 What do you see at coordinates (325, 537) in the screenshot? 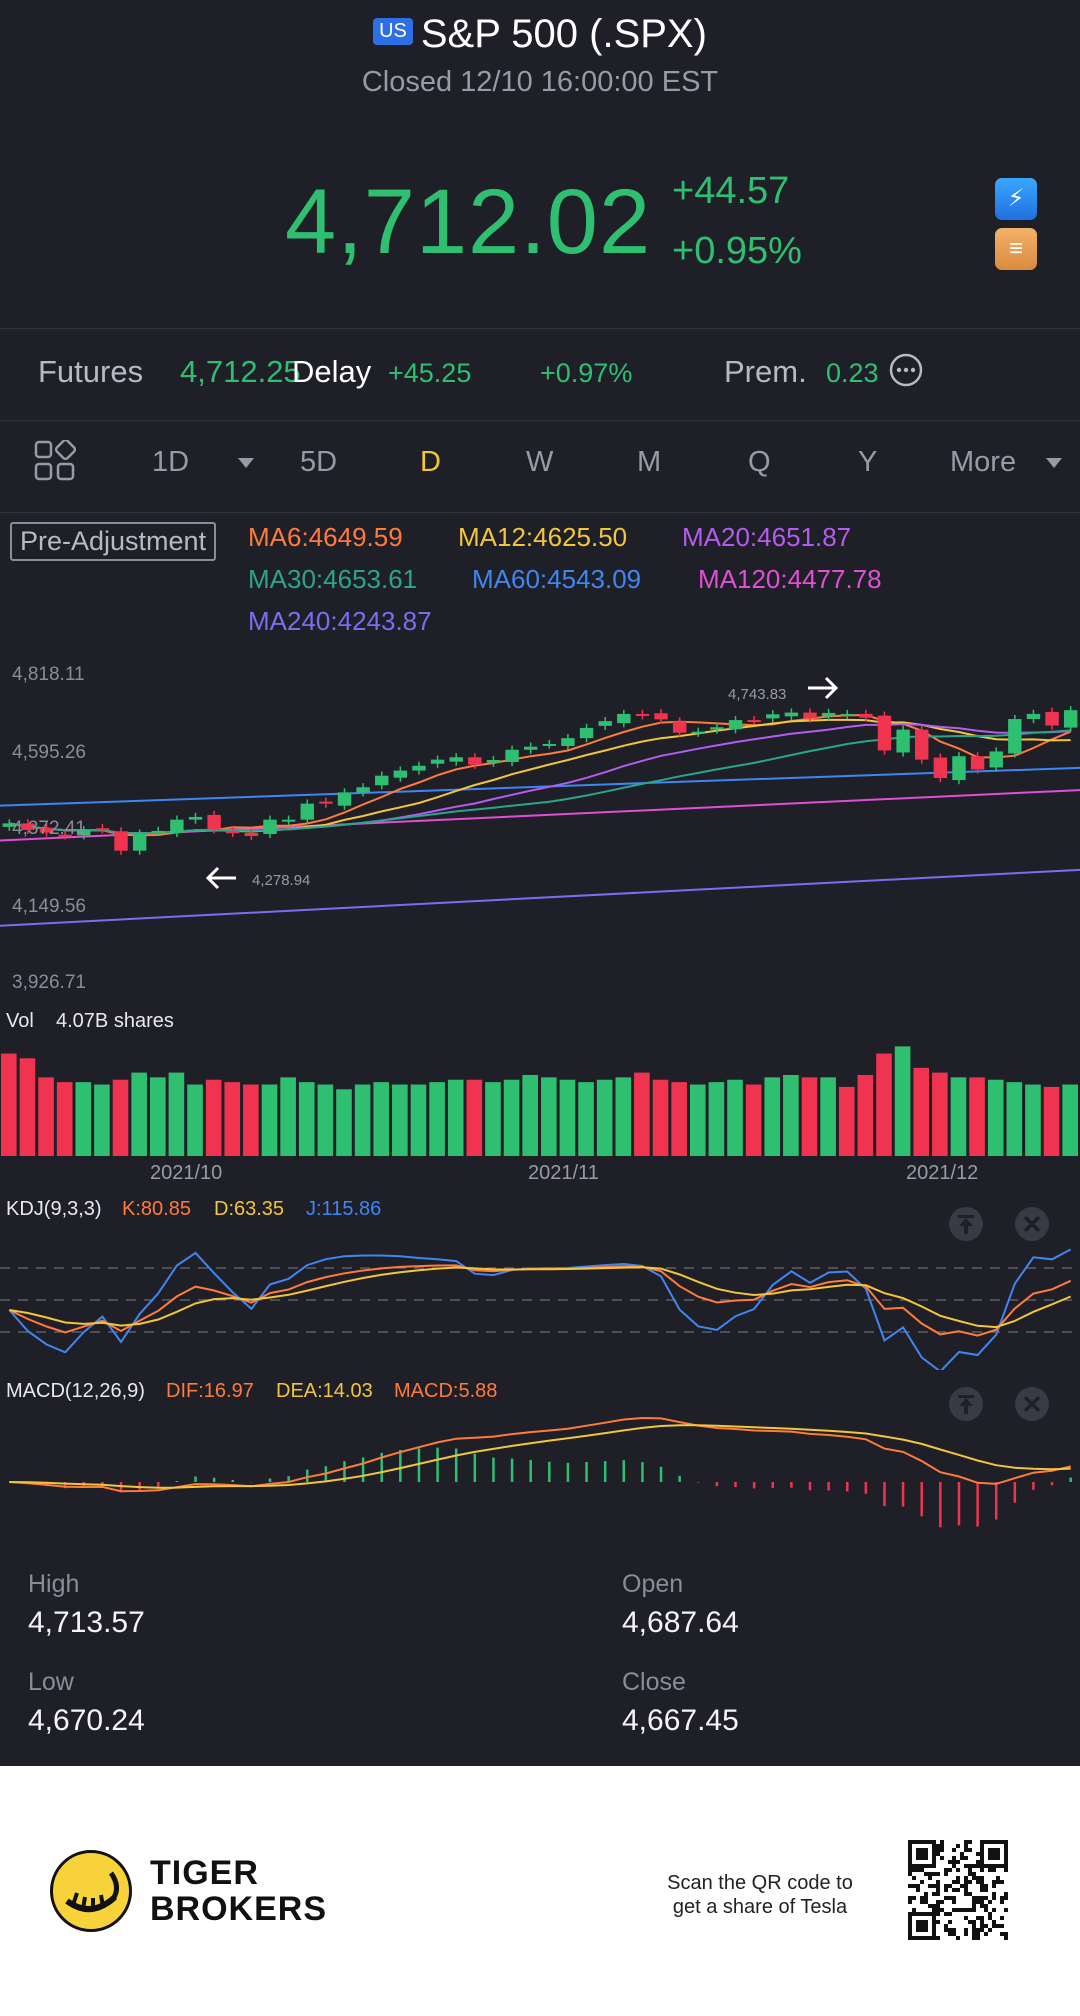
I see `ma6-label: MA6:4649.59` at bounding box center [325, 537].